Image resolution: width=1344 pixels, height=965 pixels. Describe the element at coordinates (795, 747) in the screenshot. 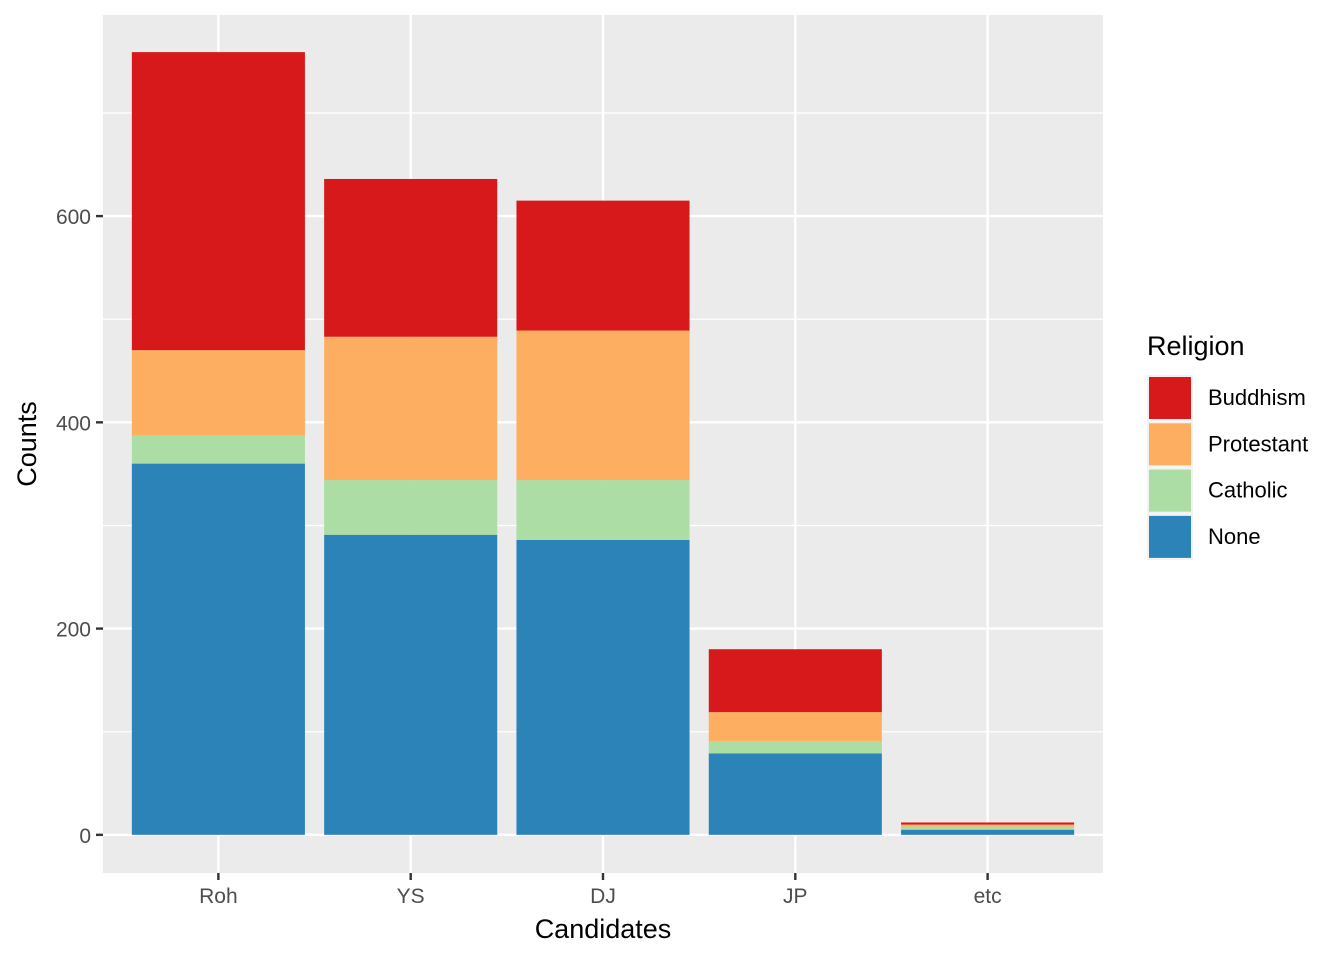

I see `bar-segment-jp-catholic` at that location.